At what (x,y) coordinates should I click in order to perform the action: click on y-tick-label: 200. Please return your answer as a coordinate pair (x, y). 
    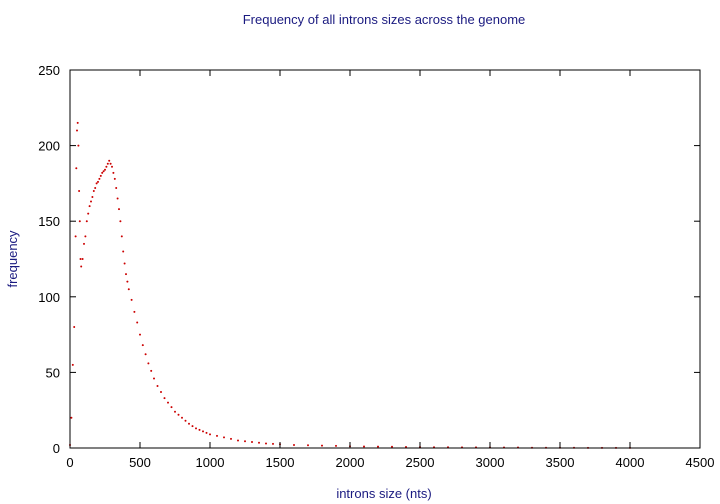
    Looking at the image, I should click on (49, 146).